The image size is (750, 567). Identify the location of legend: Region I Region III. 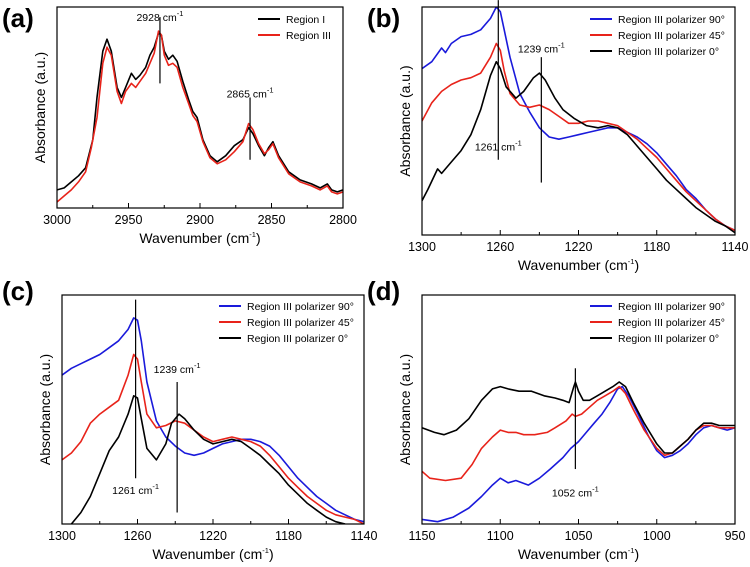
(294, 28).